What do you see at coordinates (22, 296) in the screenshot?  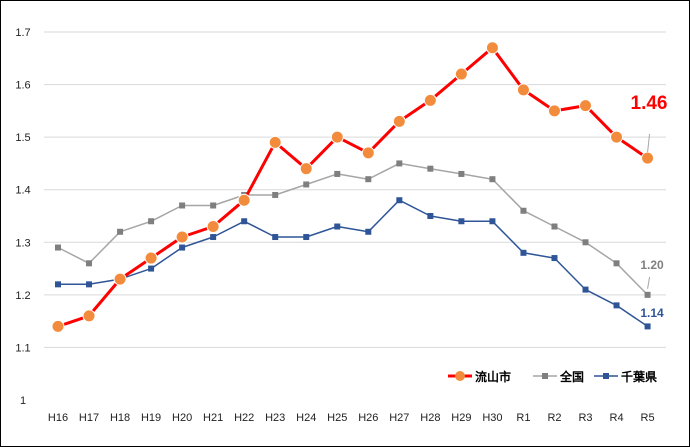 I see `y-tick-label: 1.2` at bounding box center [22, 296].